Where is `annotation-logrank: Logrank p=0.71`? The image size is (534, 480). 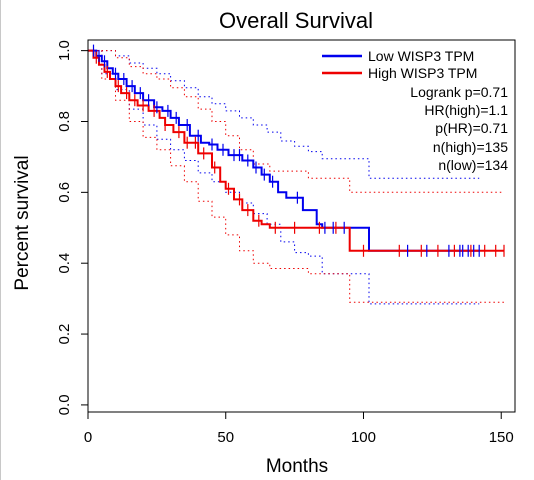 annotation-logrank: Logrank p=0.71 is located at coordinates (459, 92).